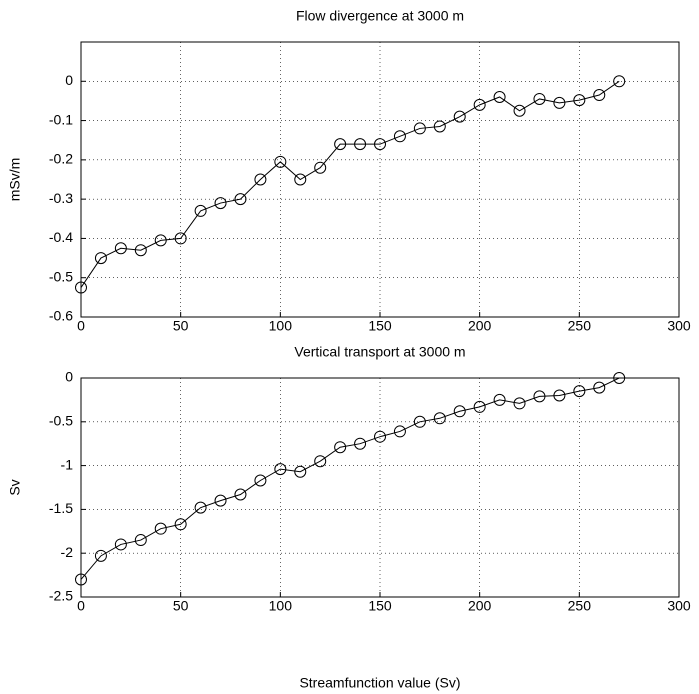 This screenshot has width=699, height=694. Describe the element at coordinates (15, 180) in the screenshot. I see `y-axis-label: mSv/m` at that location.